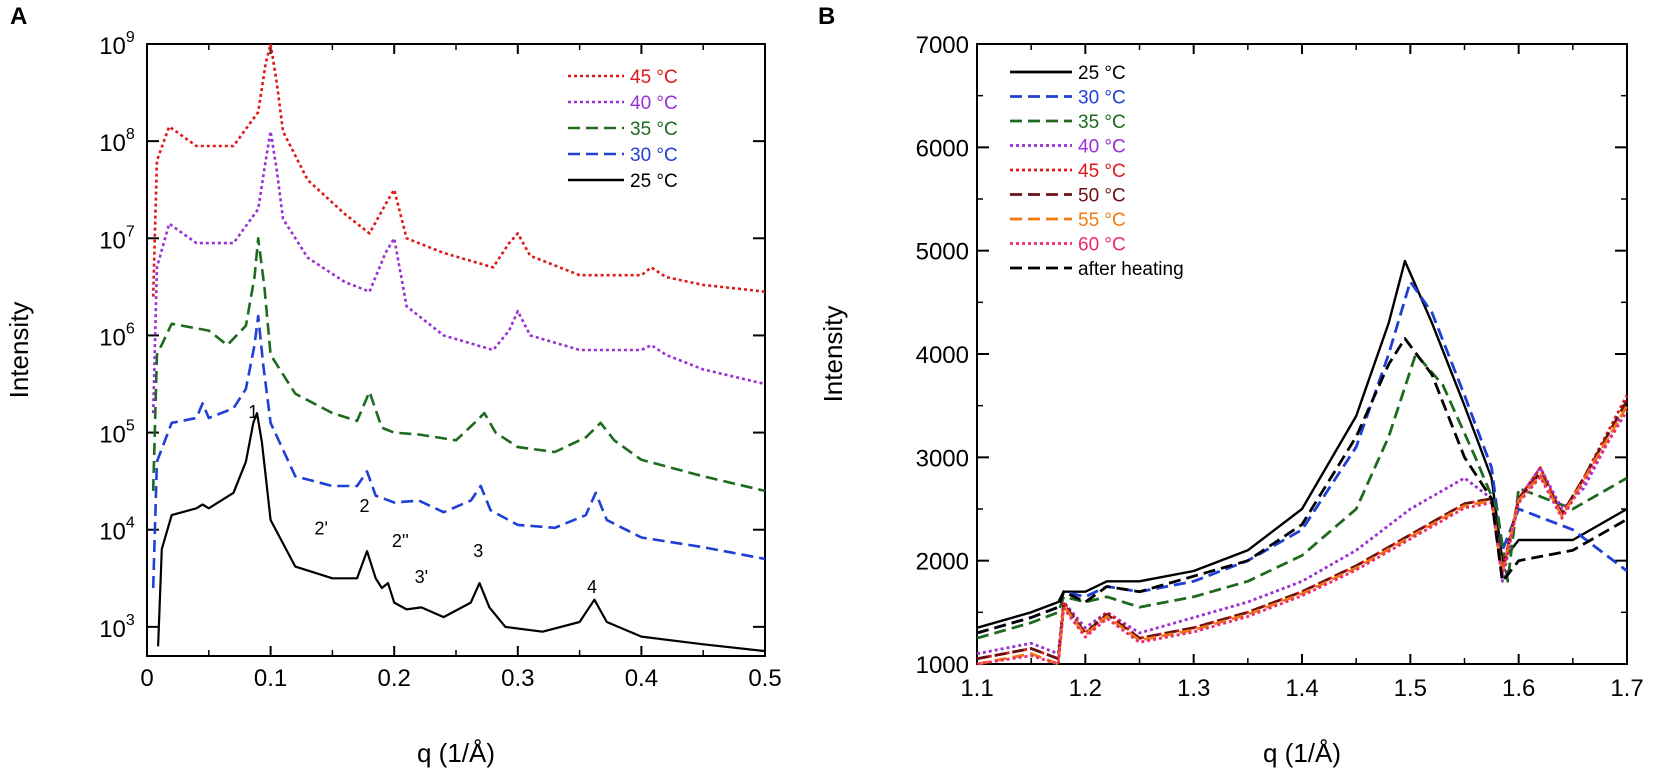  I want to click on y-tick-label: 10⁴, so click(117, 530).